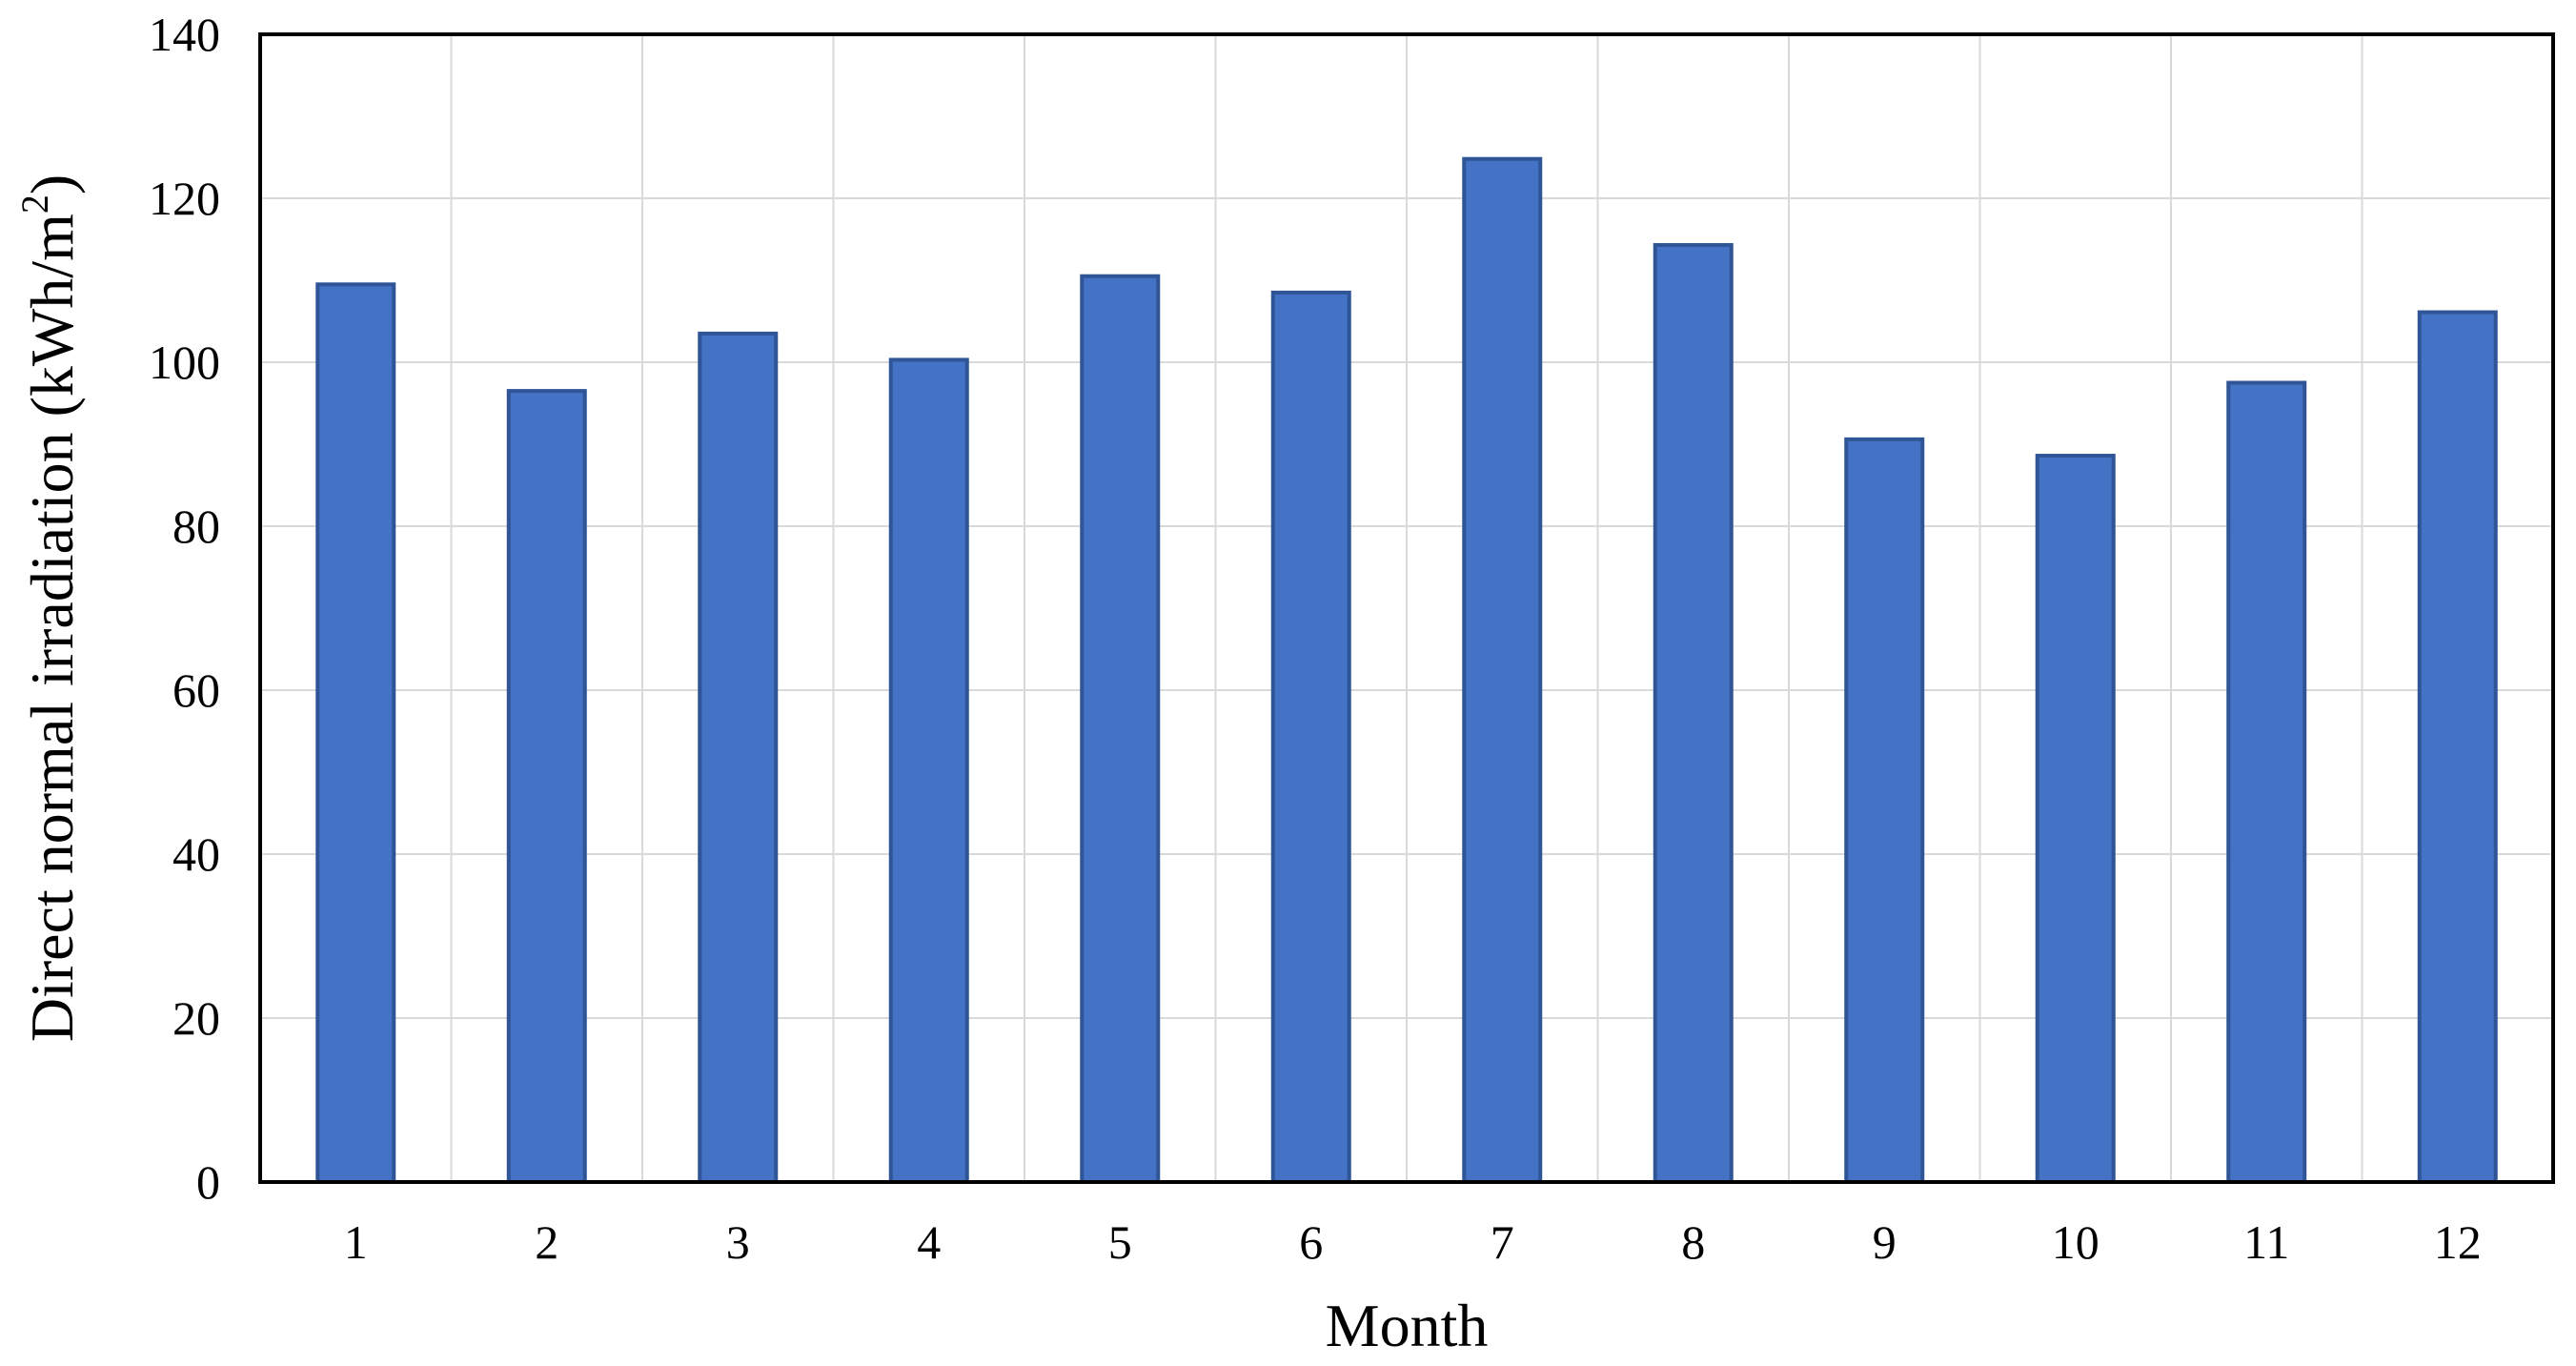 This screenshot has width=2576, height=1366. Describe the element at coordinates (184, 35) in the screenshot. I see `y-tick-label: 140` at that location.